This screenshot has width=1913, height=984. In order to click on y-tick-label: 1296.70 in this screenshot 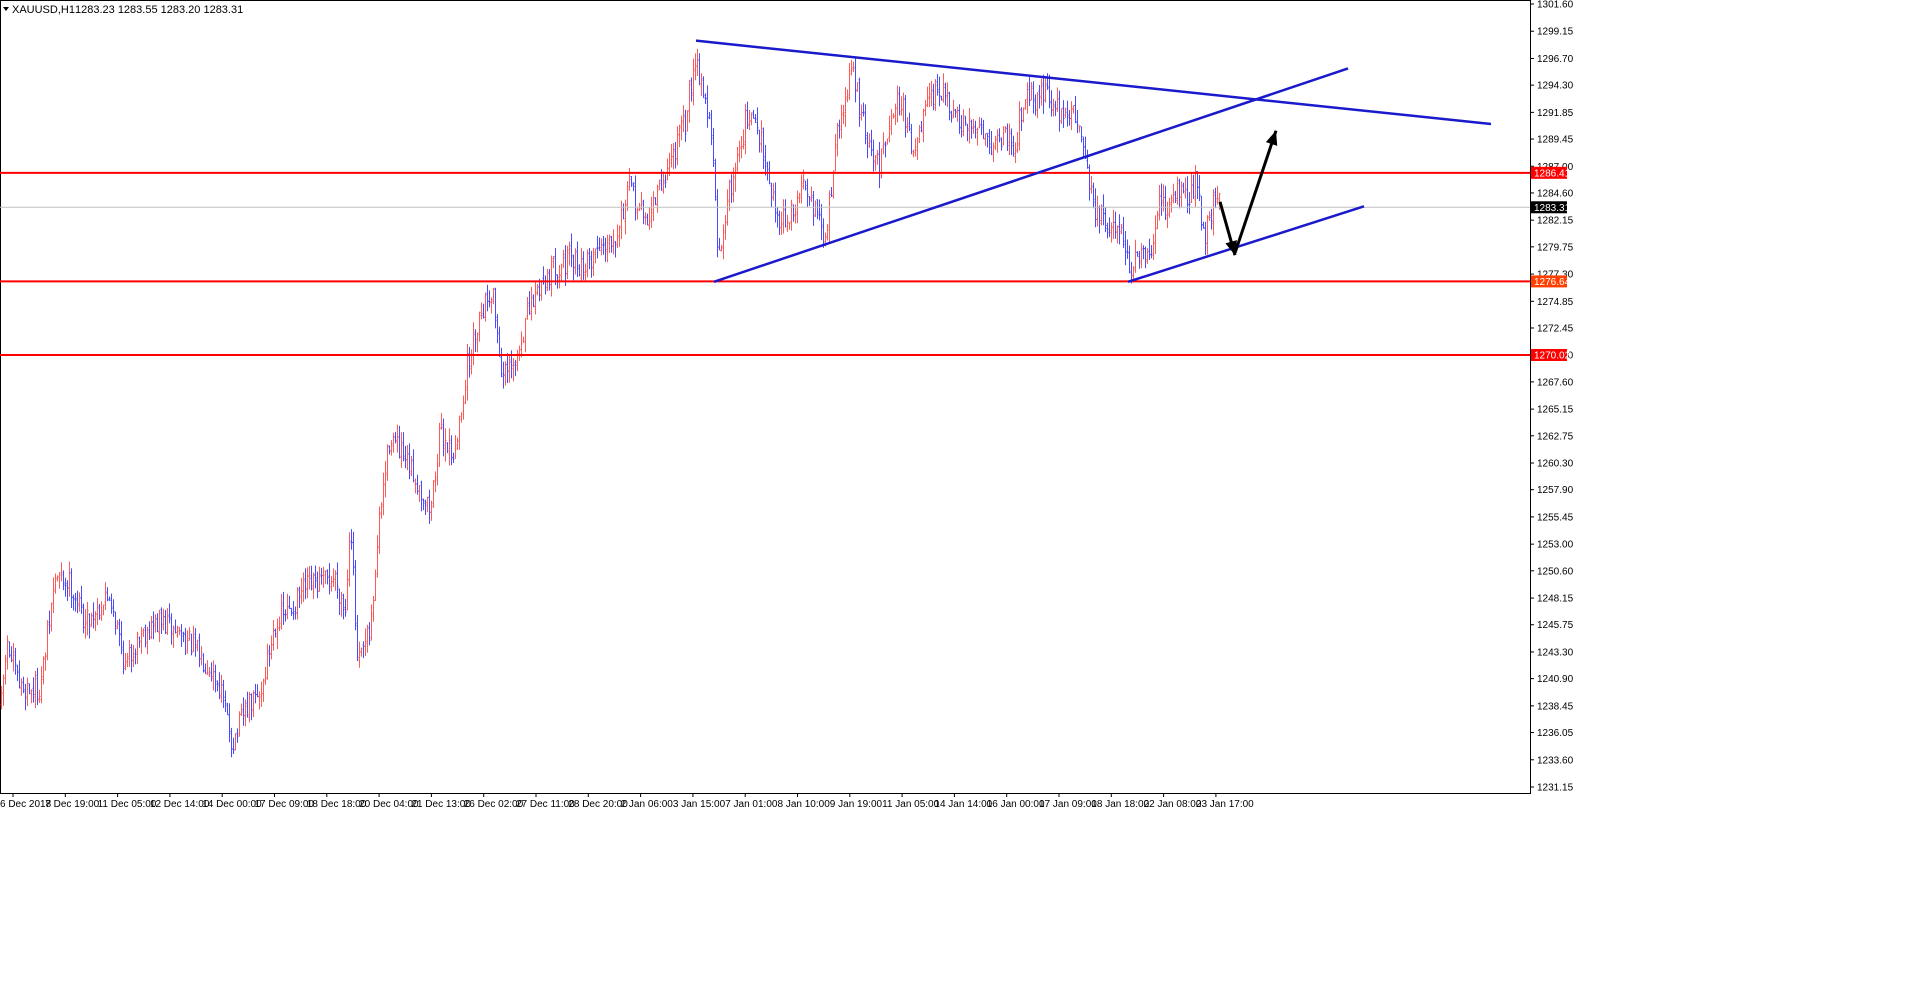, I will do `click(1555, 59)`.